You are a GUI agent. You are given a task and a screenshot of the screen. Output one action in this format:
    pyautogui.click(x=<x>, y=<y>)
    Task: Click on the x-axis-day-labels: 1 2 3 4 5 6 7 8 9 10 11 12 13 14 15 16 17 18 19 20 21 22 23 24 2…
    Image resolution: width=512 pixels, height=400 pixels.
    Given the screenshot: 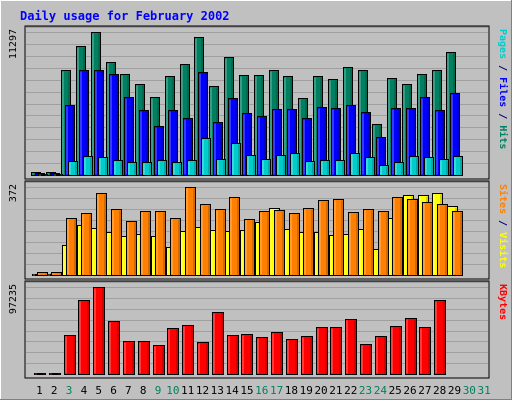 What is the action you would take?
    pyautogui.click(x=263, y=390)
    